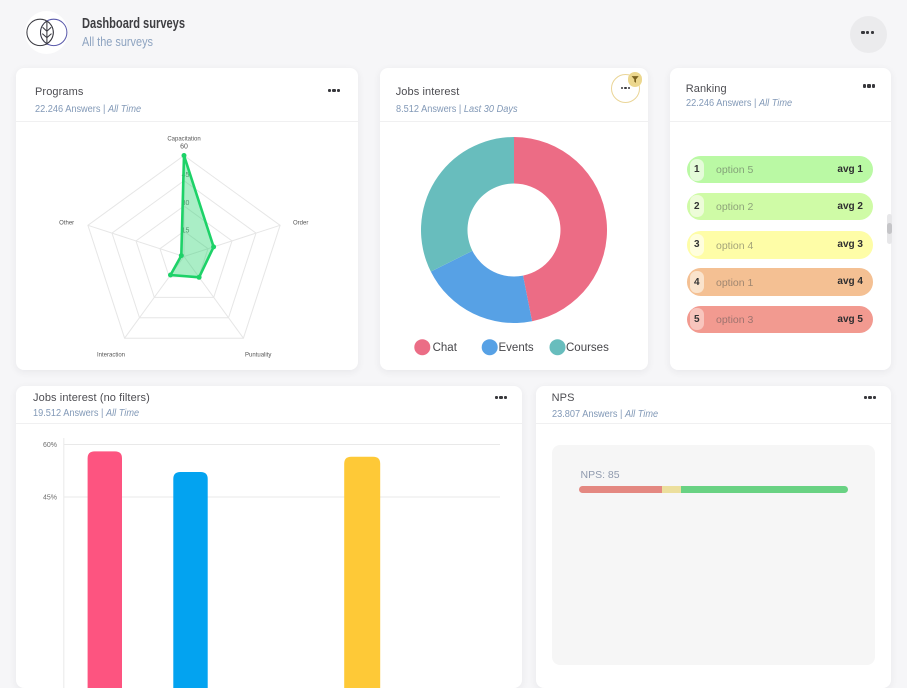 This screenshot has width=907, height=688. Describe the element at coordinates (300, 223) in the screenshot. I see `svg-text: Order` at that location.